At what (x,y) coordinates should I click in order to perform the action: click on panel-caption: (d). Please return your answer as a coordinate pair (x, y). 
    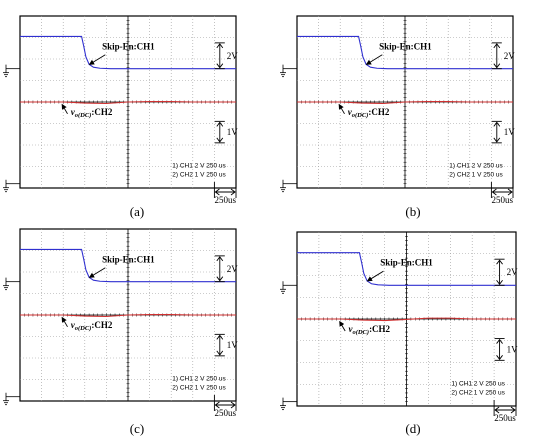
    Looking at the image, I should click on (412, 428).